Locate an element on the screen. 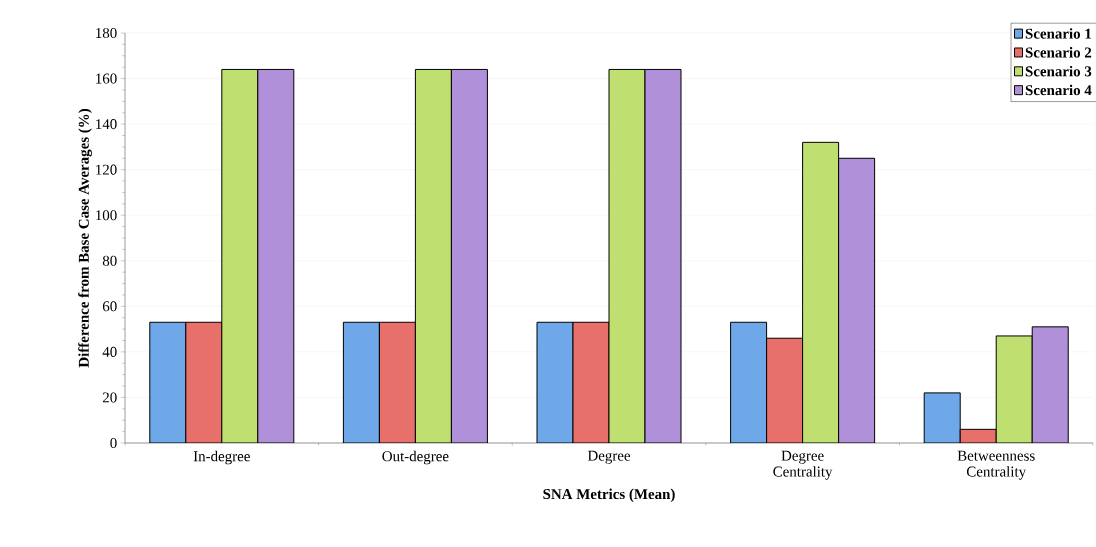 The width and height of the screenshot is (1096, 547). x-tick-label: Degree Centrality is located at coordinates (803, 465).